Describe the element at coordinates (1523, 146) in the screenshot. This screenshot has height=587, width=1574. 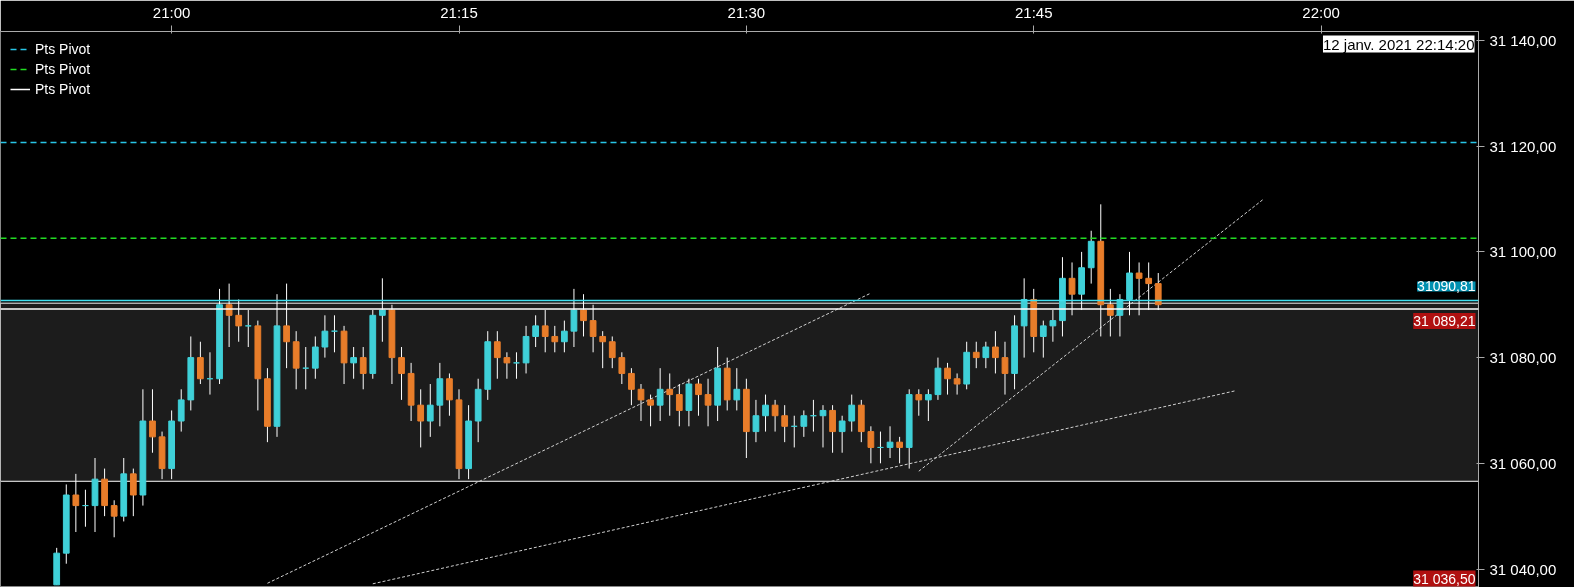
I see `y-tick-label: 31 120,00` at that location.